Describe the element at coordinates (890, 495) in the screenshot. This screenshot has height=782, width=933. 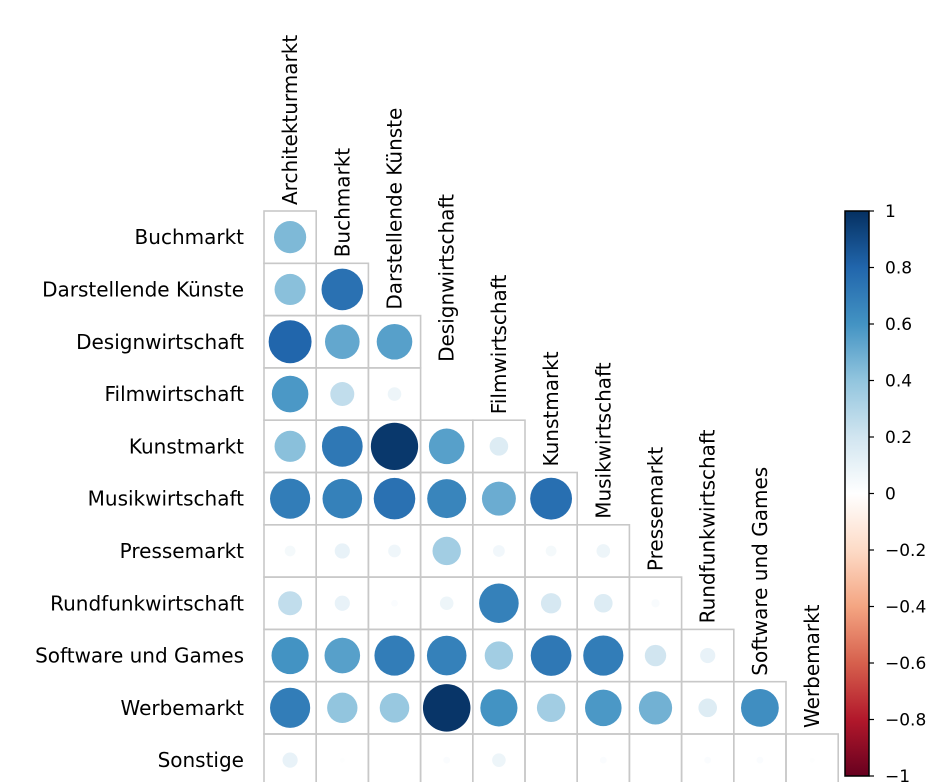
I see `colorbar-tick-label: 0` at that location.